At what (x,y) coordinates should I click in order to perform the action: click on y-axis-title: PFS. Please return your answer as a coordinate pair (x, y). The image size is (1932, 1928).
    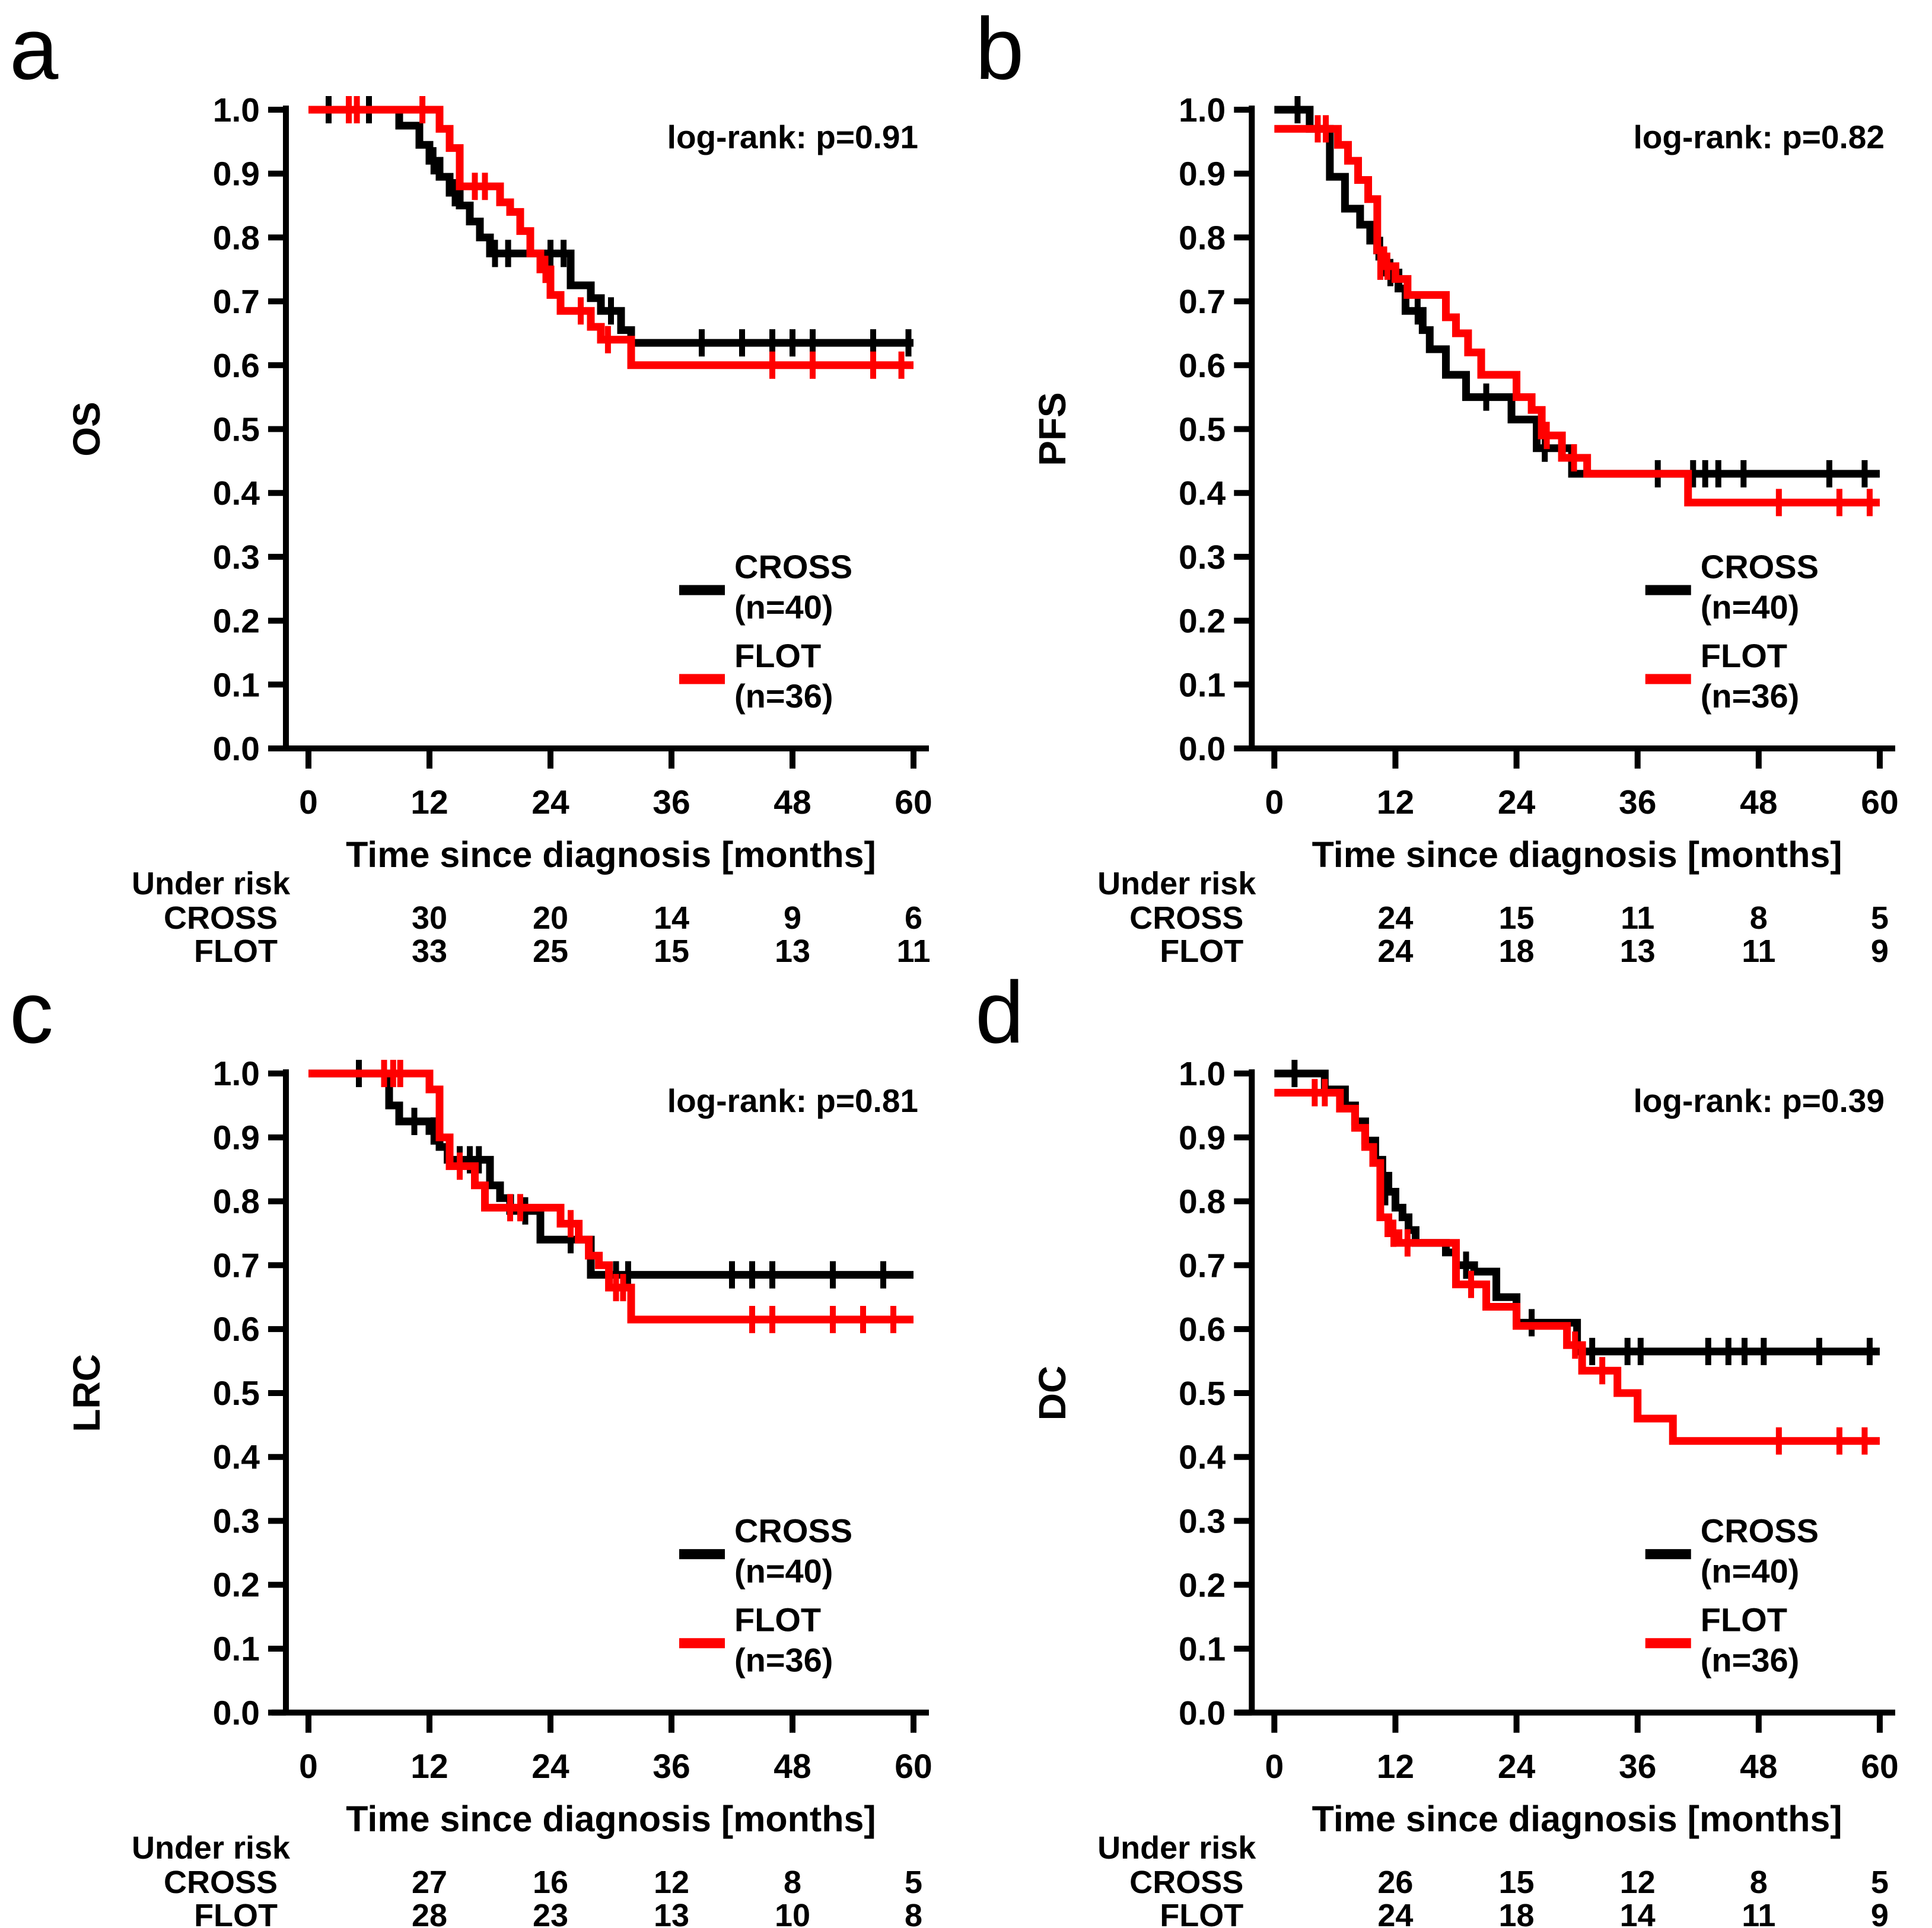
    Looking at the image, I should click on (1052, 429).